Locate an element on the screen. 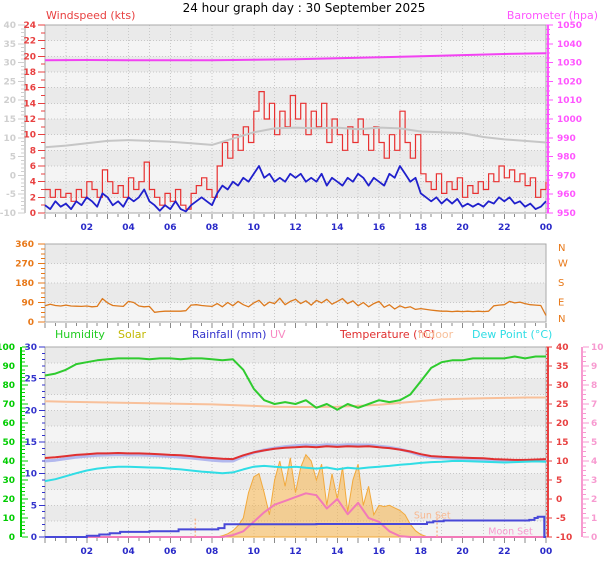 This screenshot has height=561, width=608. svg-text: 1040 is located at coordinates (569, 45).